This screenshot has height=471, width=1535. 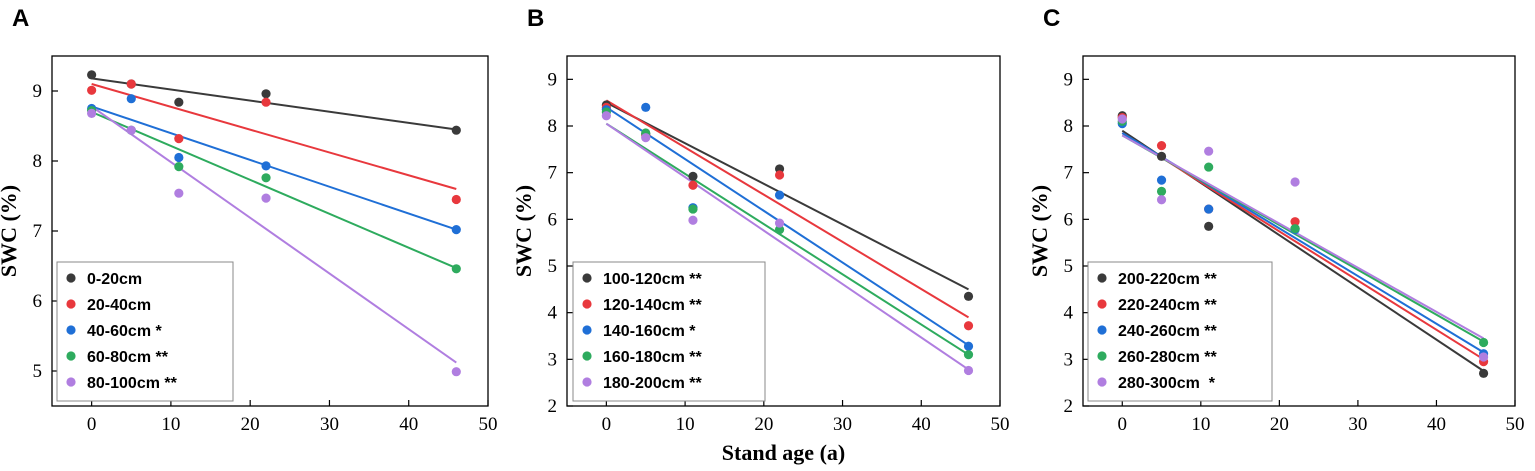 What do you see at coordinates (1069, 313) in the screenshot?
I see `y-tick-label: 4` at bounding box center [1069, 313].